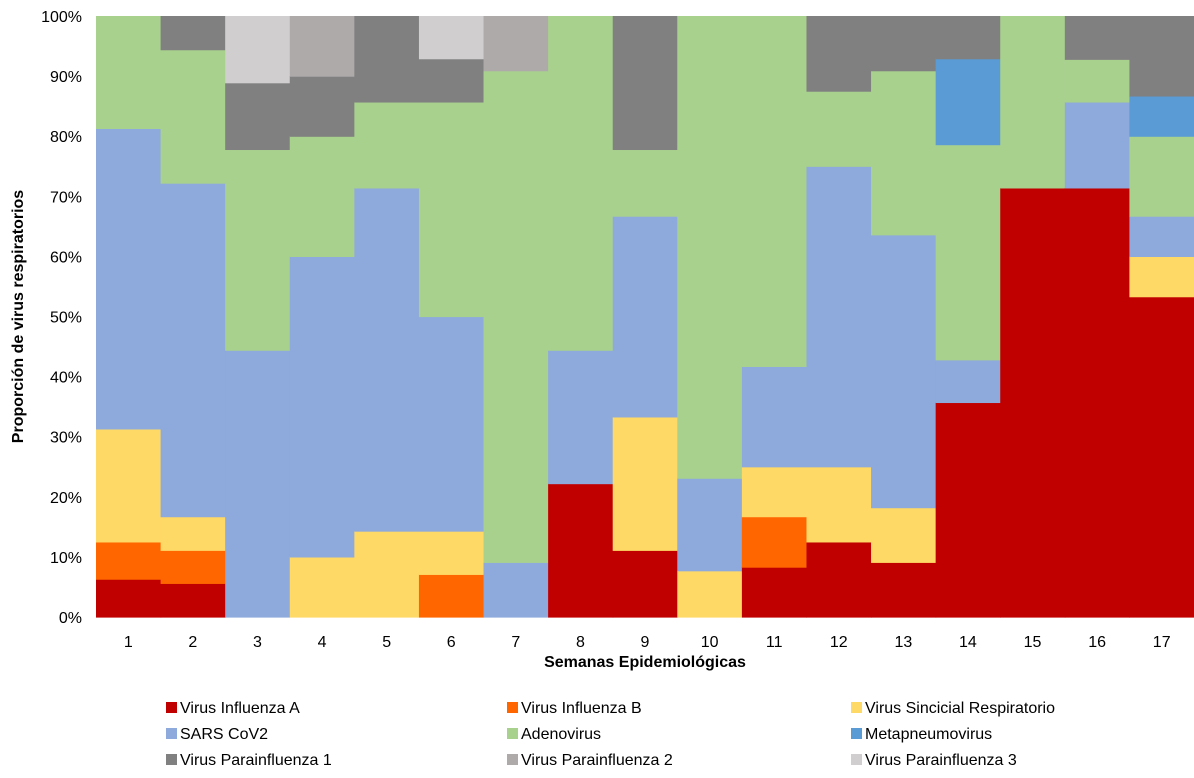  I want to click on y-tick-label: 10%, so click(66, 558).